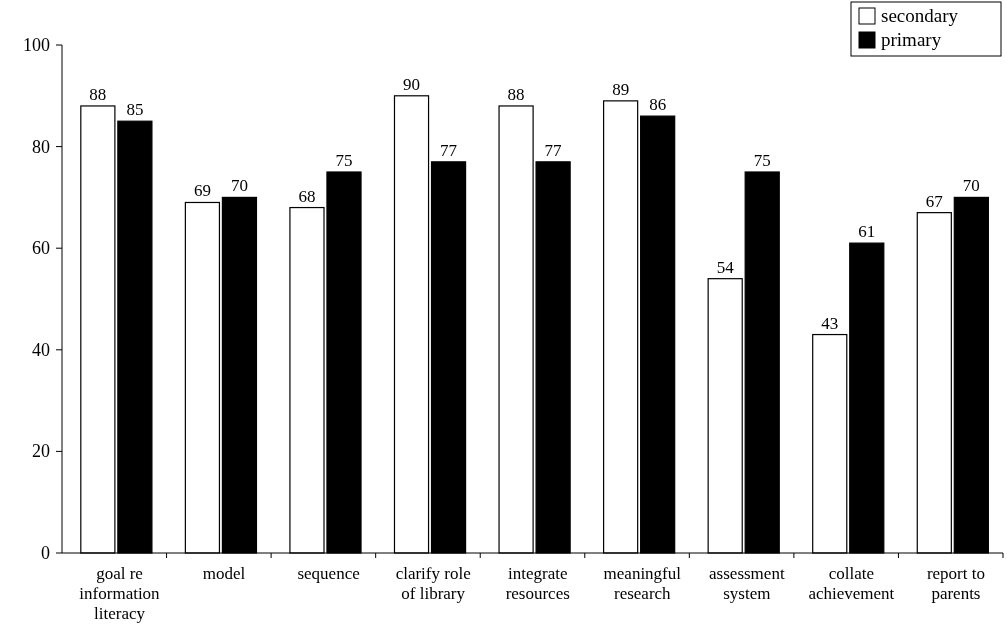  What do you see at coordinates (621, 89) in the screenshot?
I see `data-label: 89` at bounding box center [621, 89].